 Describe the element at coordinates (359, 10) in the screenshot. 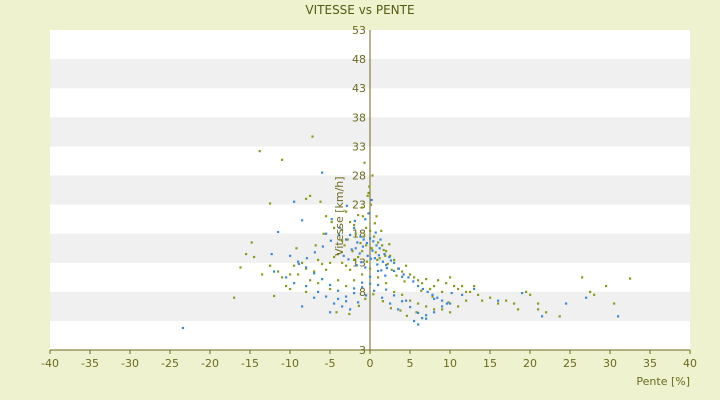

I see `chart-title: VITESSE vs PENTE` at that location.